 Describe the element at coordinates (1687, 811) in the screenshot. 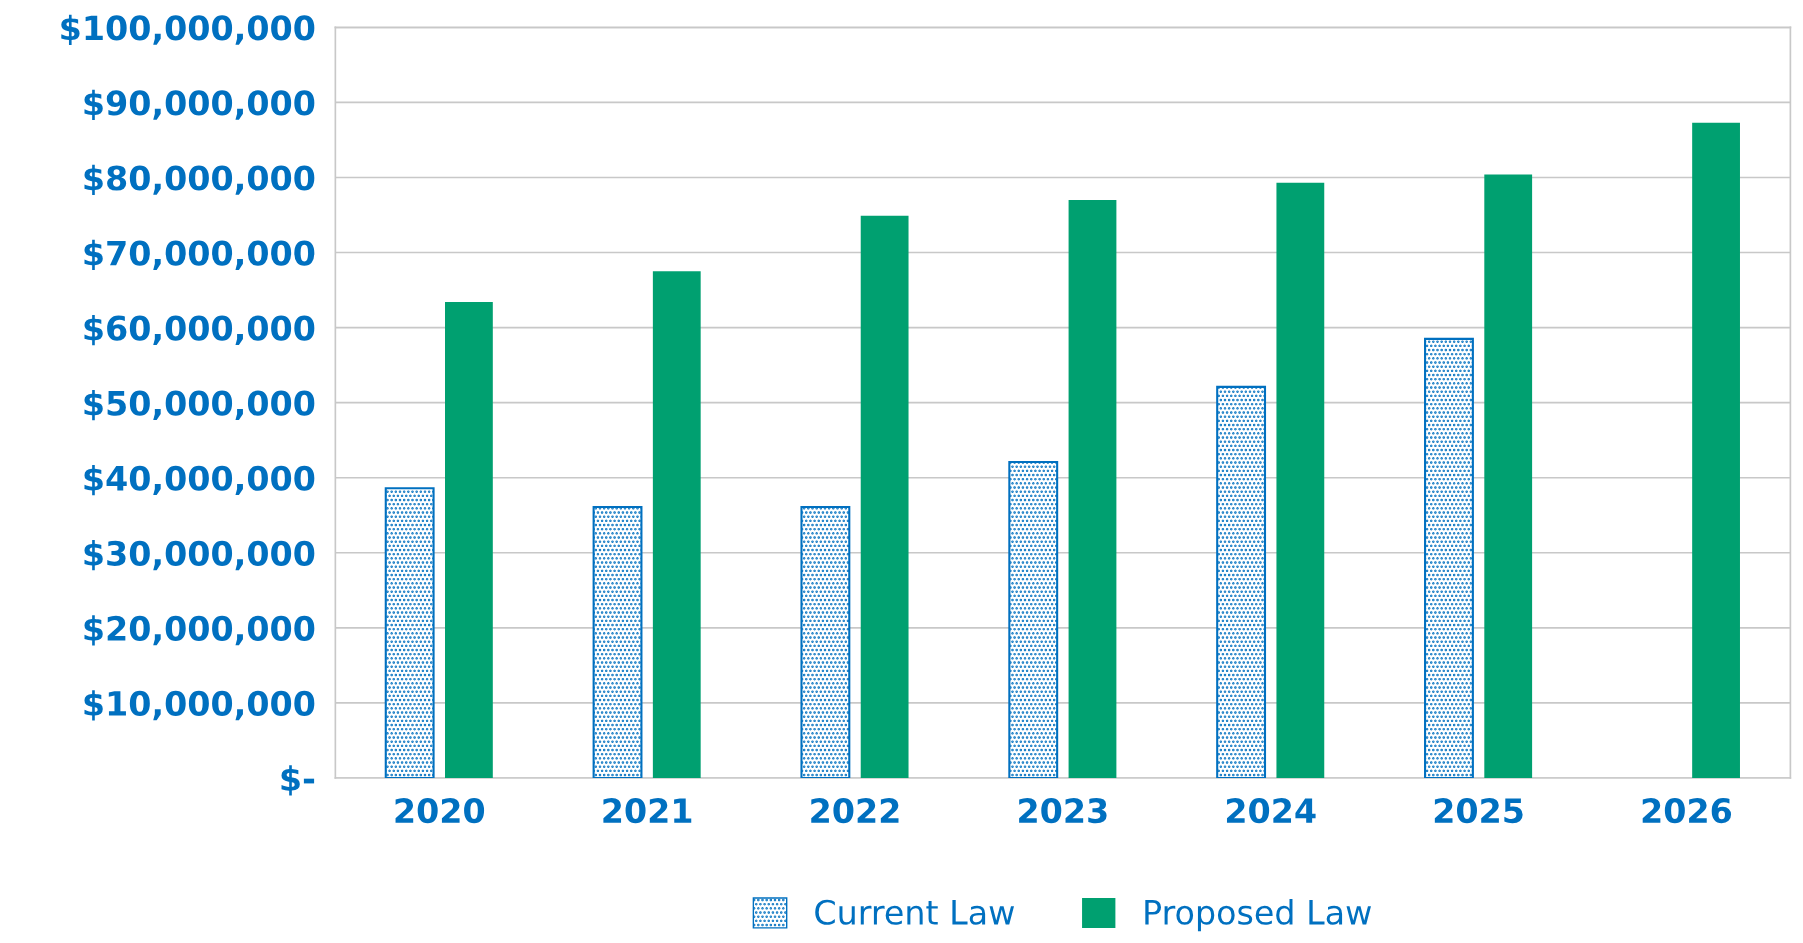

I see `x-tick-label: 2026` at that location.